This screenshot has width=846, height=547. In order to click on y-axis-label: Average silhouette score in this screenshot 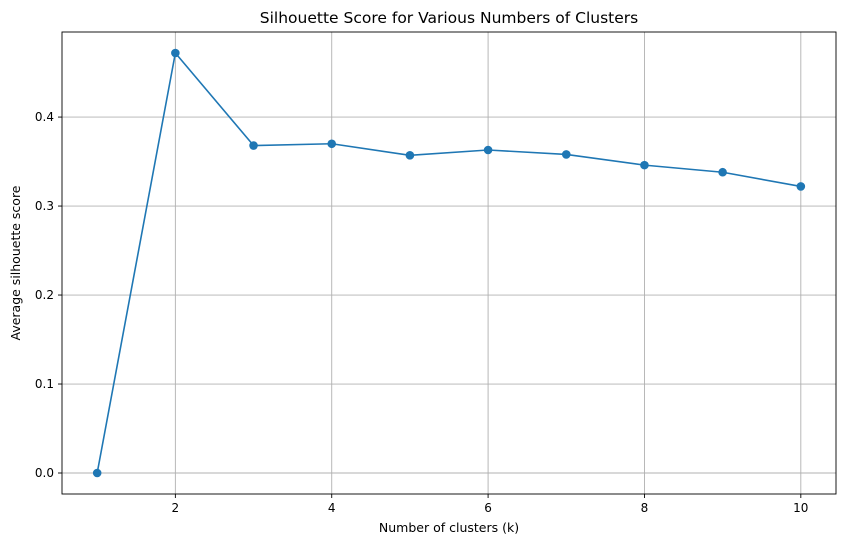, I will do `click(15, 262)`.